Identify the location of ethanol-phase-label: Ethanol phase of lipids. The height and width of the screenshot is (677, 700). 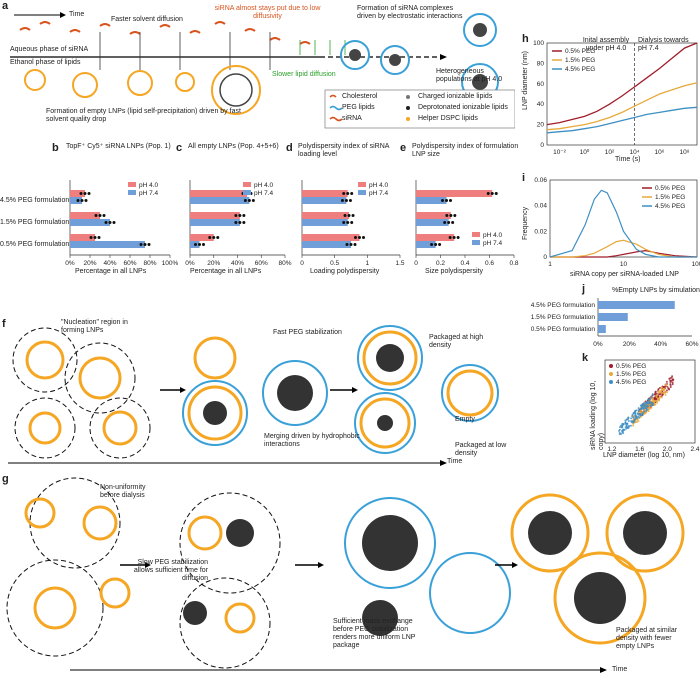
(45, 62).